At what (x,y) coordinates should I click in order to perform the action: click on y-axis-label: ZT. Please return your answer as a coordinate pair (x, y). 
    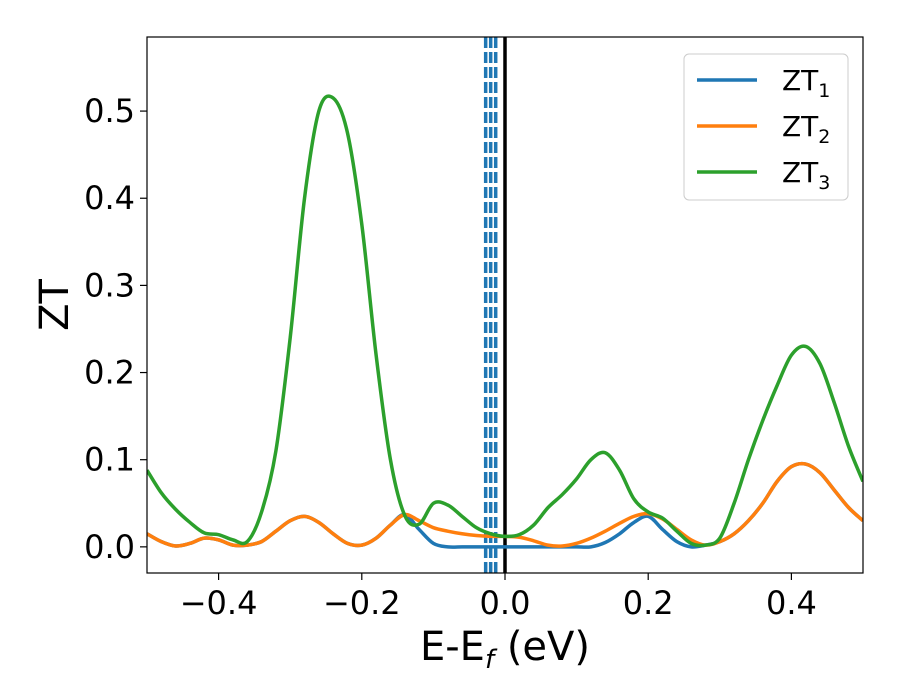
    Looking at the image, I should click on (55, 305).